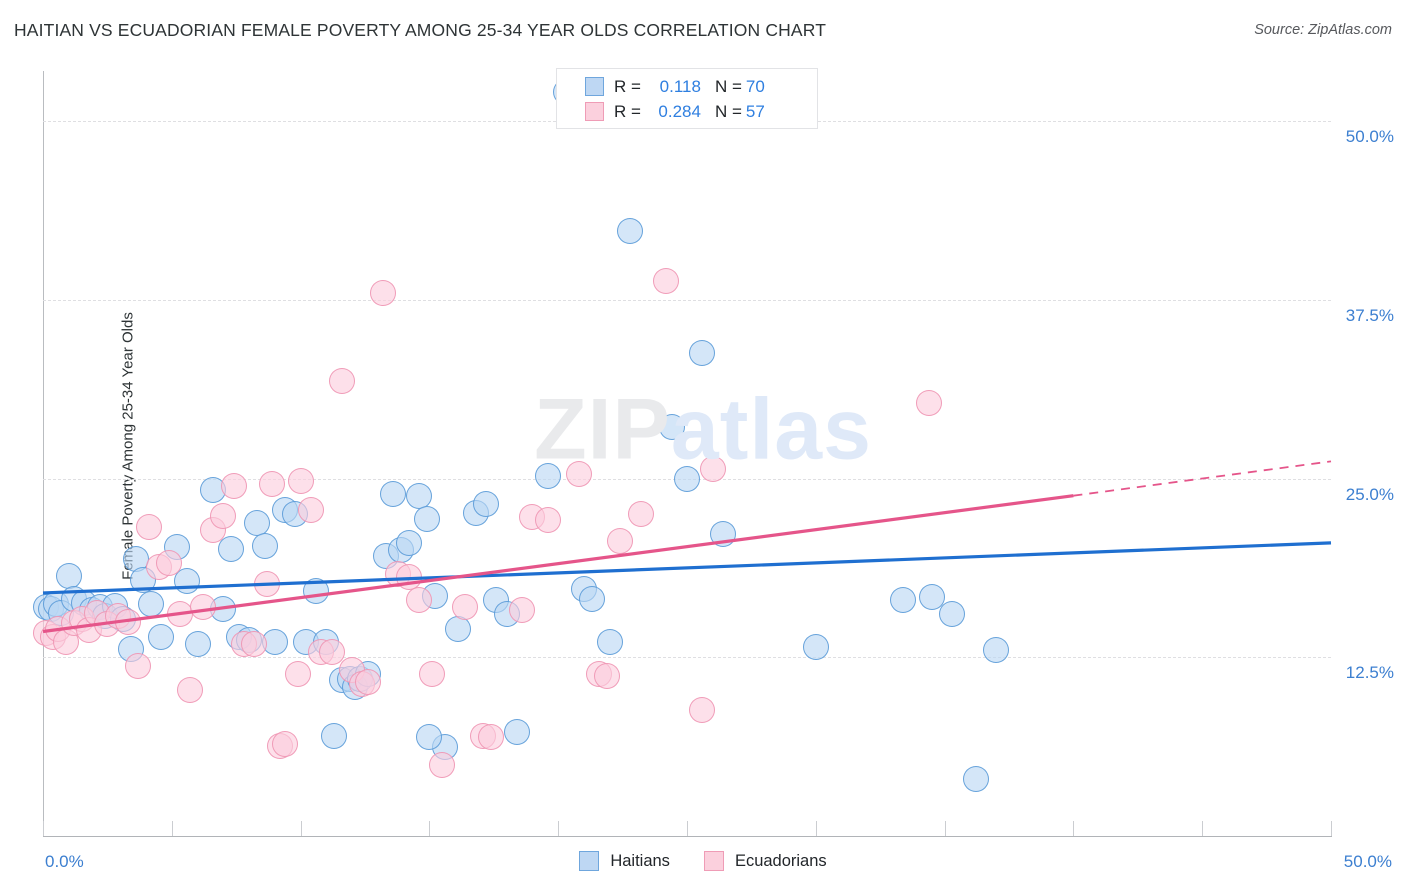 This screenshot has width=1406, height=892. Describe the element at coordinates (1369, 315) in the screenshot. I see `y-axis-tick-label: 37.5%` at that location.